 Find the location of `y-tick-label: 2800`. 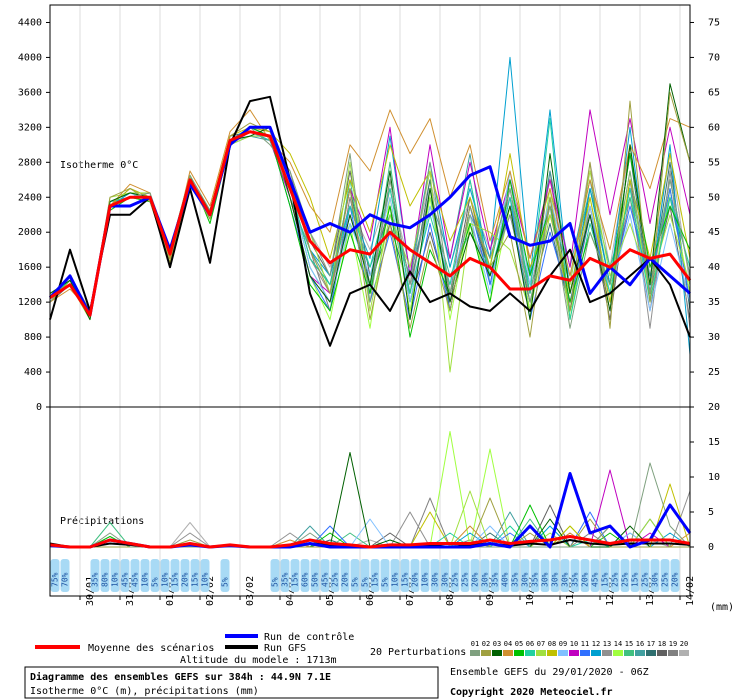

y-tick-label: 2800 is located at coordinates (30, 162).